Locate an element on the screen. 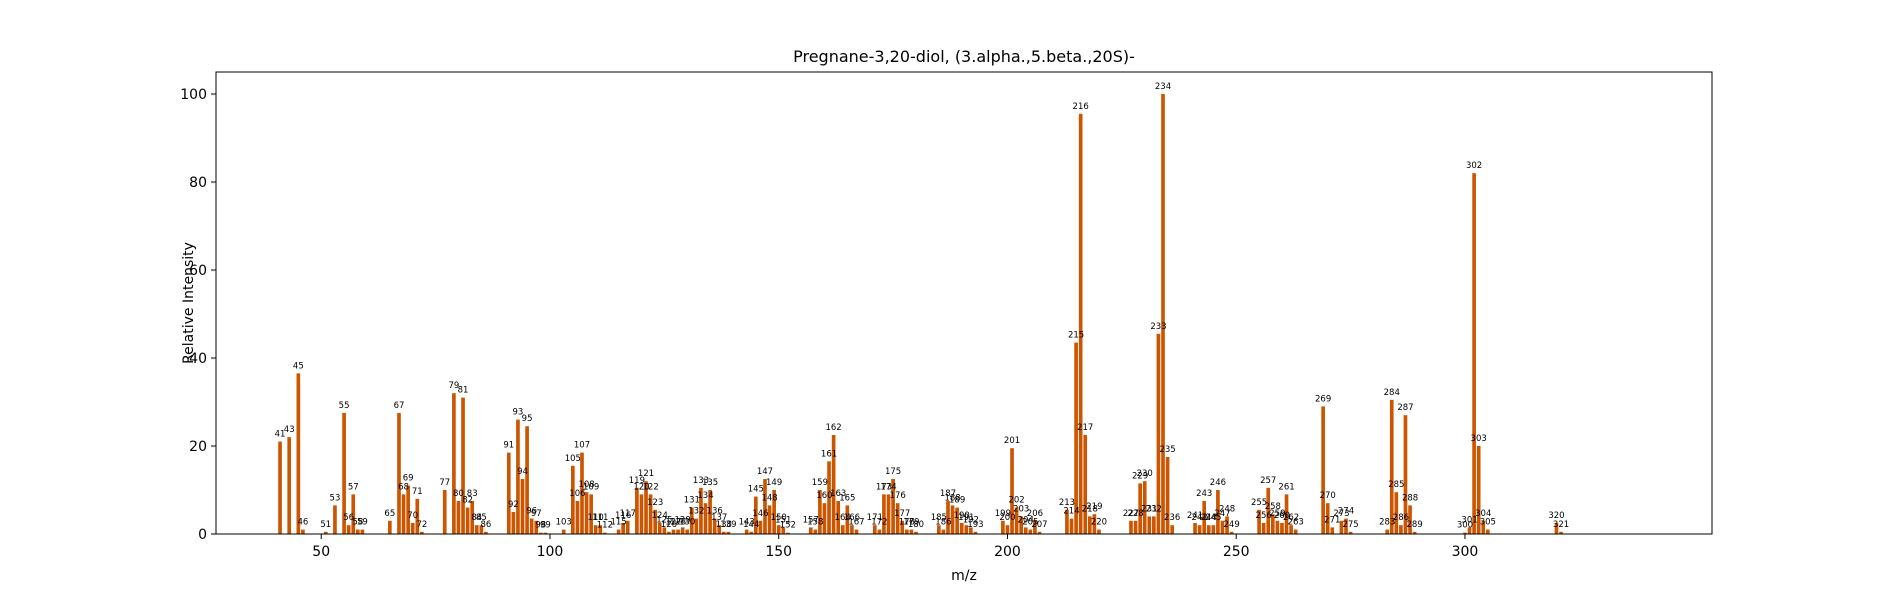 This screenshot has height=600, width=1900. peak-label: 85 is located at coordinates (481, 518).